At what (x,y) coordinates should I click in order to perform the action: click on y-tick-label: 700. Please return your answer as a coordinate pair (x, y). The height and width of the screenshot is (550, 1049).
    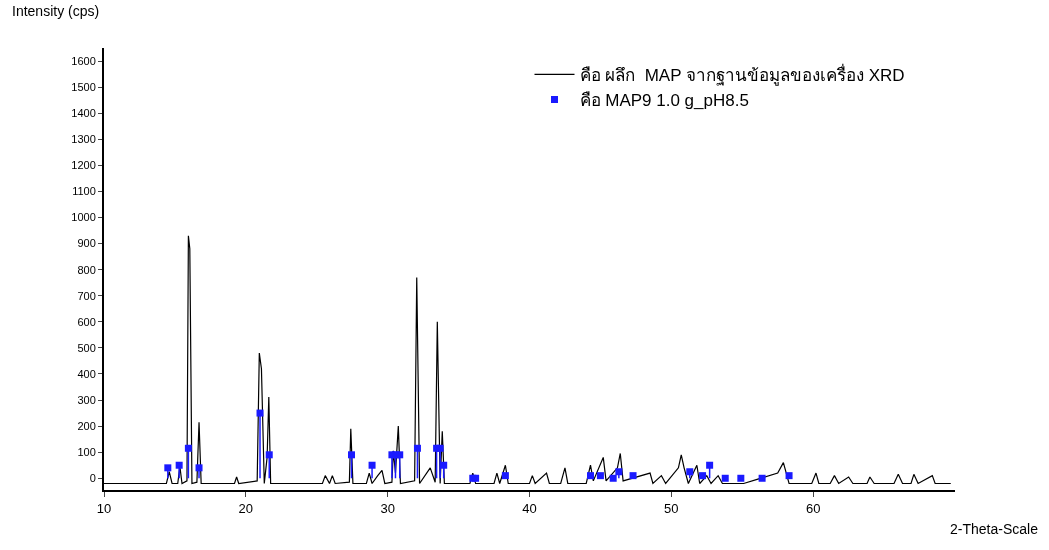
    Looking at the image, I should click on (86, 295).